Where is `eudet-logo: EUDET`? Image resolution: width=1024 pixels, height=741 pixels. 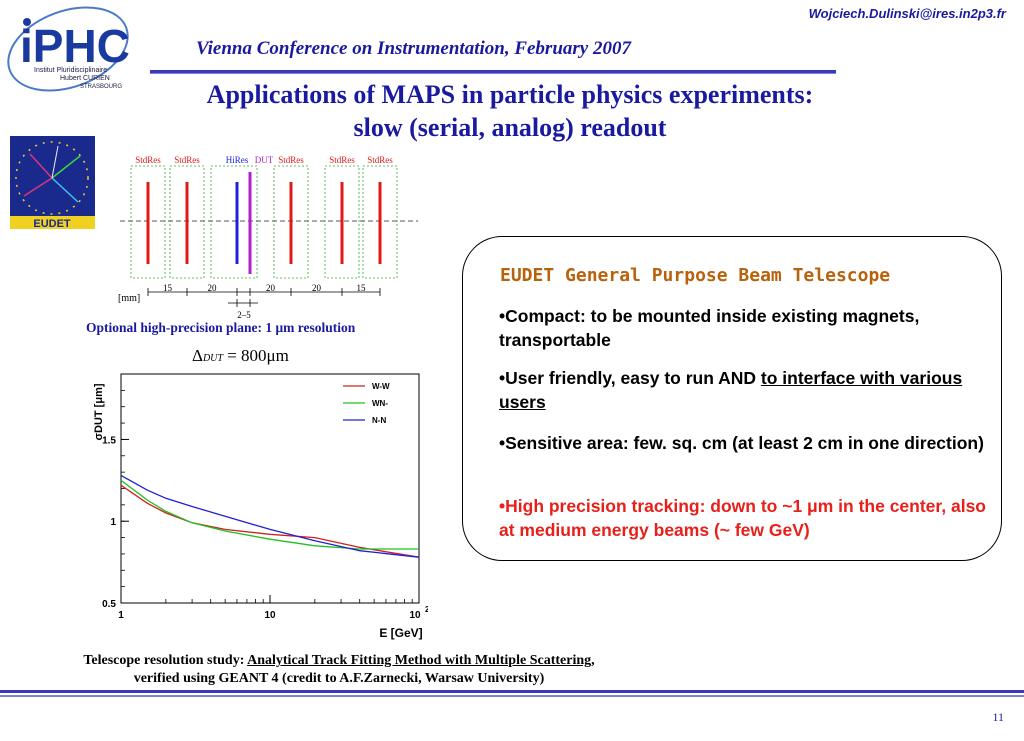 eudet-logo: EUDET is located at coordinates (52, 182).